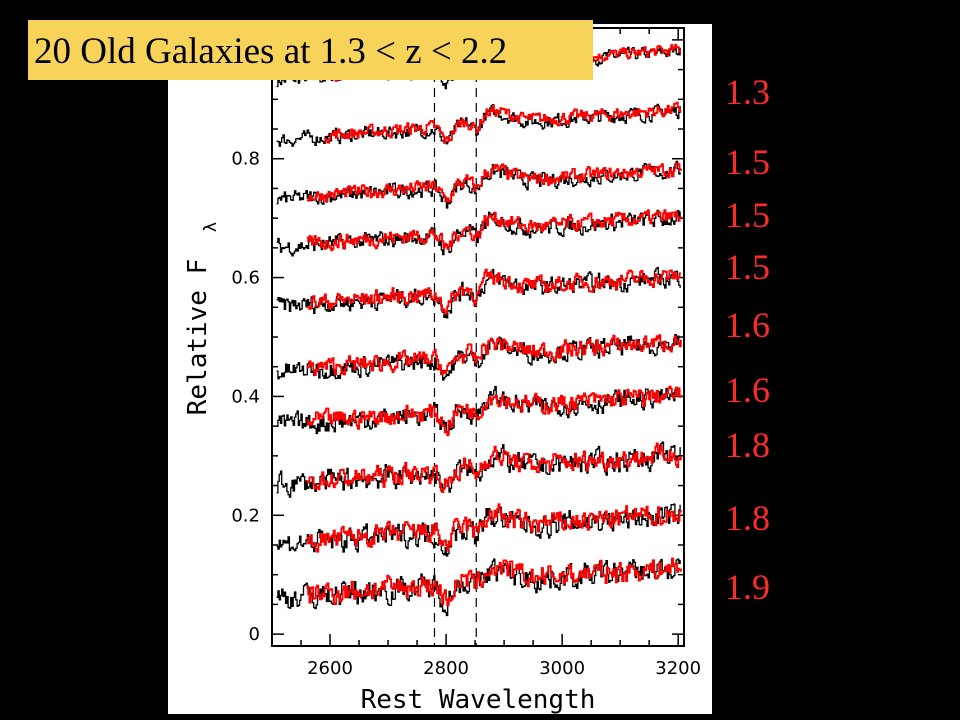  What do you see at coordinates (478, 699) in the screenshot?
I see `x-axis-title: Rest Wavelength` at bounding box center [478, 699].